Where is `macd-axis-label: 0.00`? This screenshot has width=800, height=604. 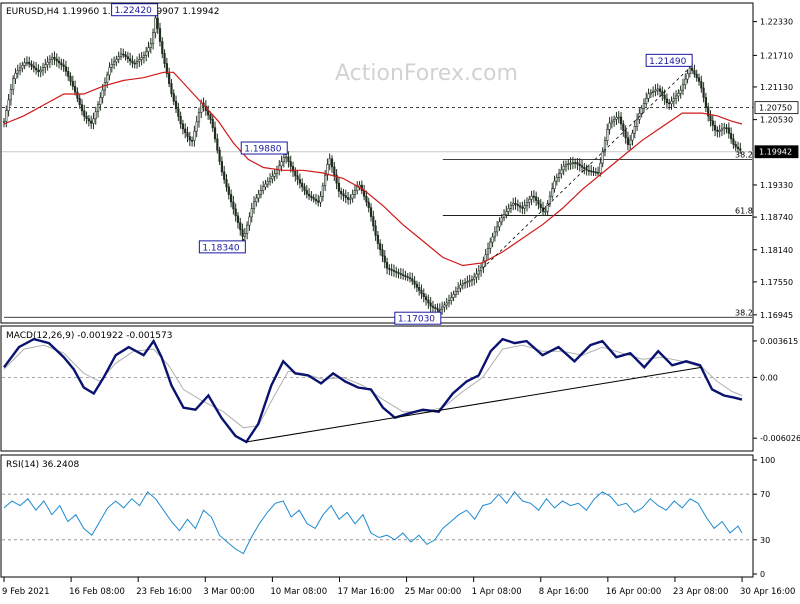 macd-axis-label: 0.00 is located at coordinates (769, 377).